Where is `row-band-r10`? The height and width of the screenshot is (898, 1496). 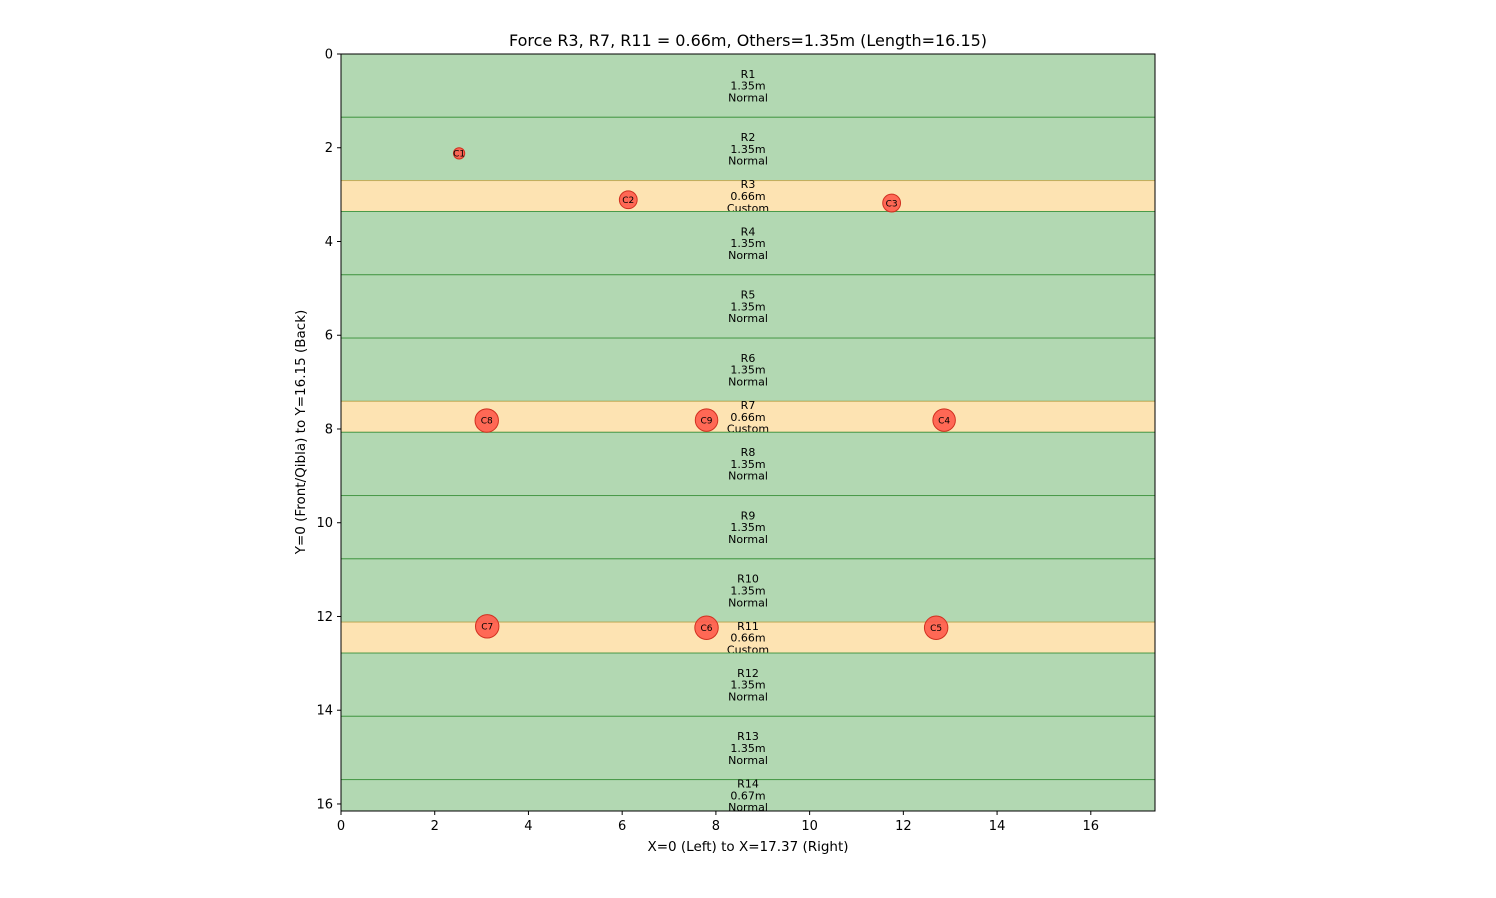
row-band-r10 is located at coordinates (748, 590).